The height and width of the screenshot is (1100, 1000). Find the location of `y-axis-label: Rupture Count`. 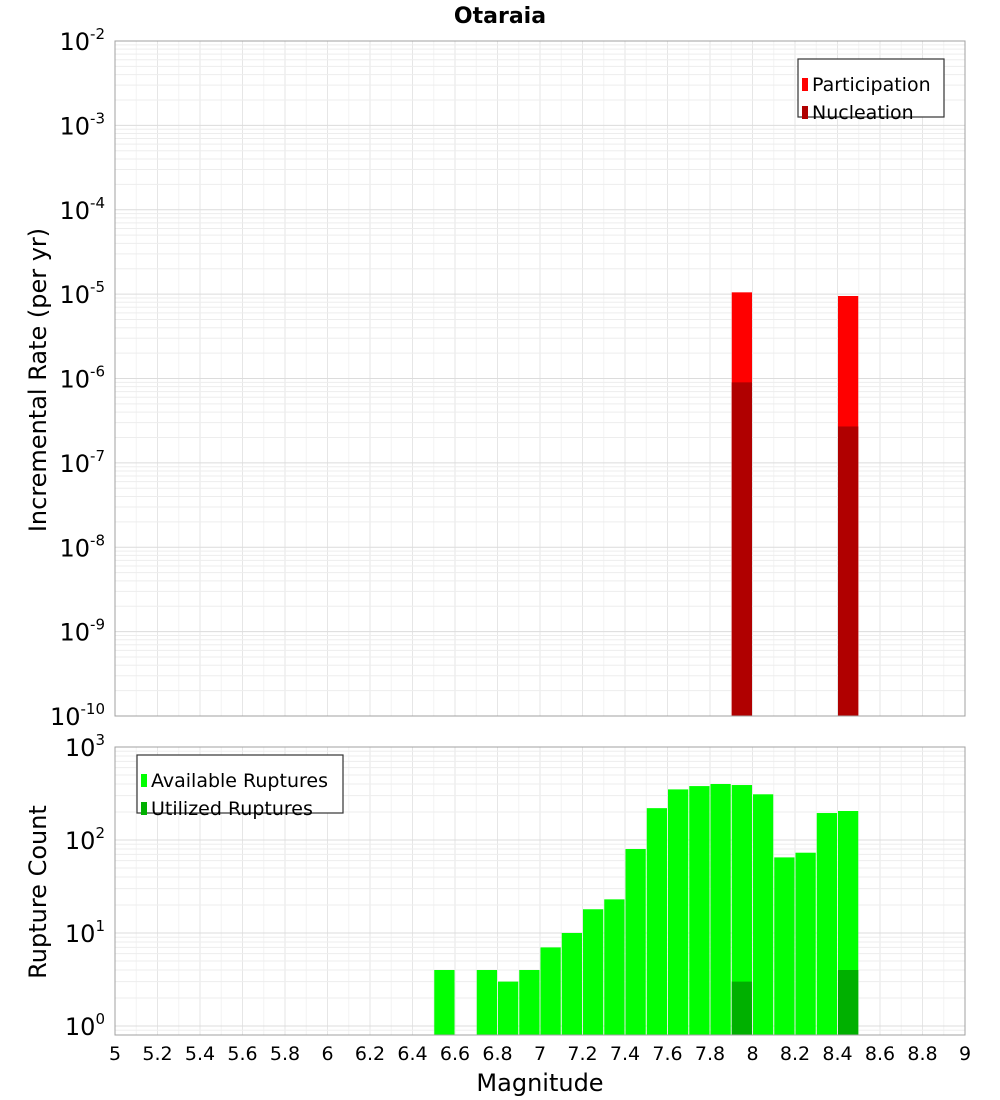

y-axis-label: Rupture Count is located at coordinates (38, 892).